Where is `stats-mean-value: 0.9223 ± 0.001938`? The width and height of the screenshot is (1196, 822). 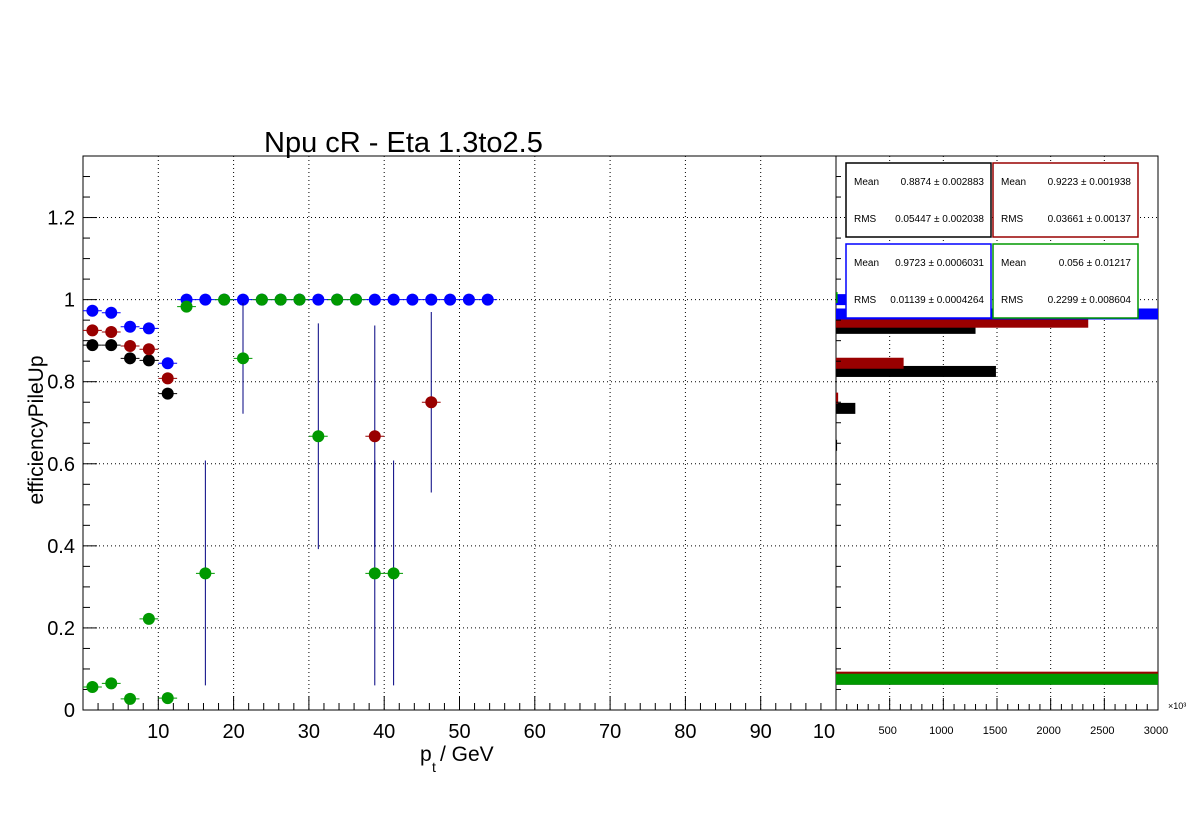
stats-mean-value: 0.9223 ± 0.001938 is located at coordinates (1090, 182).